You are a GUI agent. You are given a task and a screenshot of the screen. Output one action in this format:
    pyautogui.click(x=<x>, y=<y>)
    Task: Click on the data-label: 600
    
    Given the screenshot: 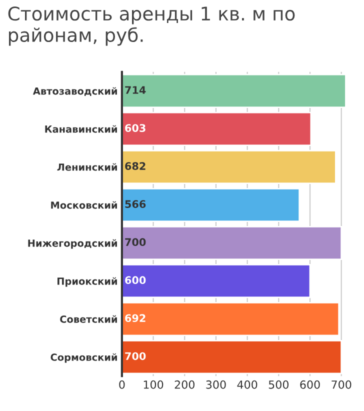 What is the action you would take?
    pyautogui.click(x=135, y=280)
    